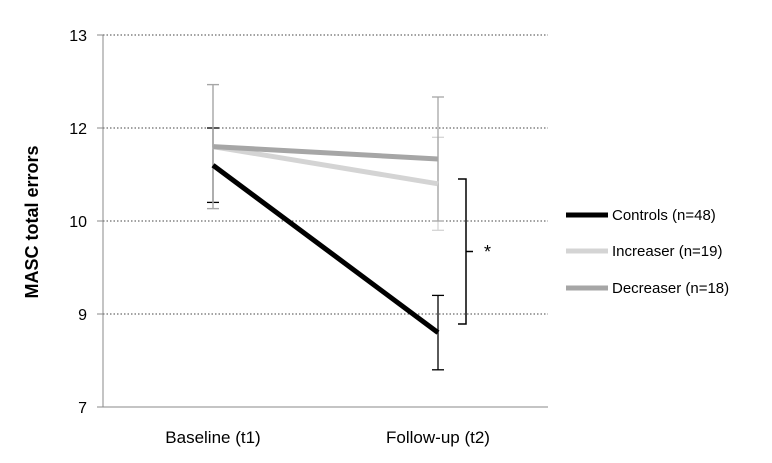 The height and width of the screenshot is (463, 772). Describe the element at coordinates (670, 288) in the screenshot. I see `legend-label: Decreaser (n=18)` at that location.